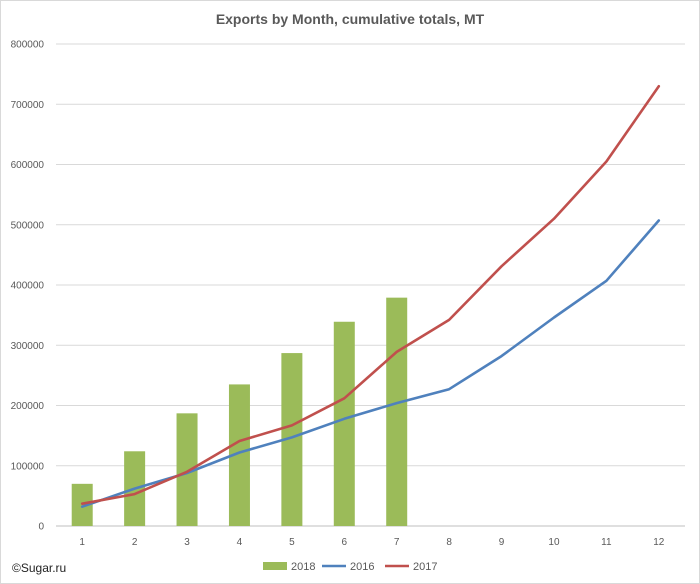 This screenshot has height=584, width=700. Describe the element at coordinates (275, 566) in the screenshot. I see `legend-swatch-2018` at that location.